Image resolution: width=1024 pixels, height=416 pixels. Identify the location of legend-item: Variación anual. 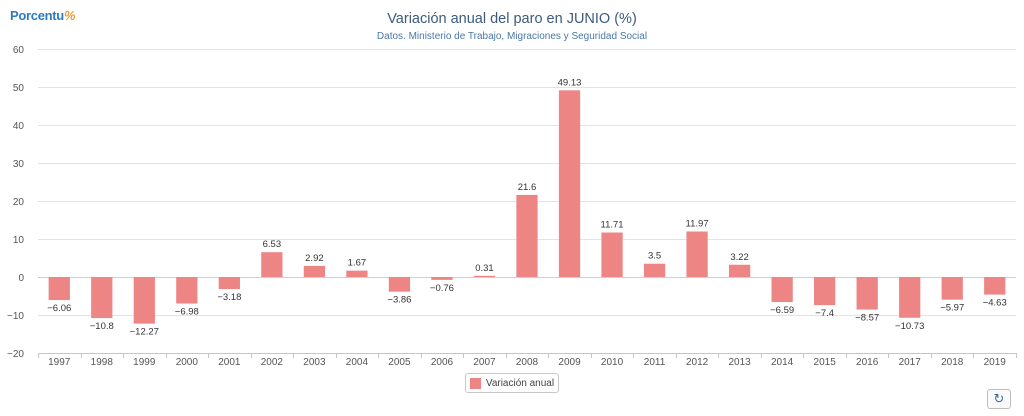
(512, 383).